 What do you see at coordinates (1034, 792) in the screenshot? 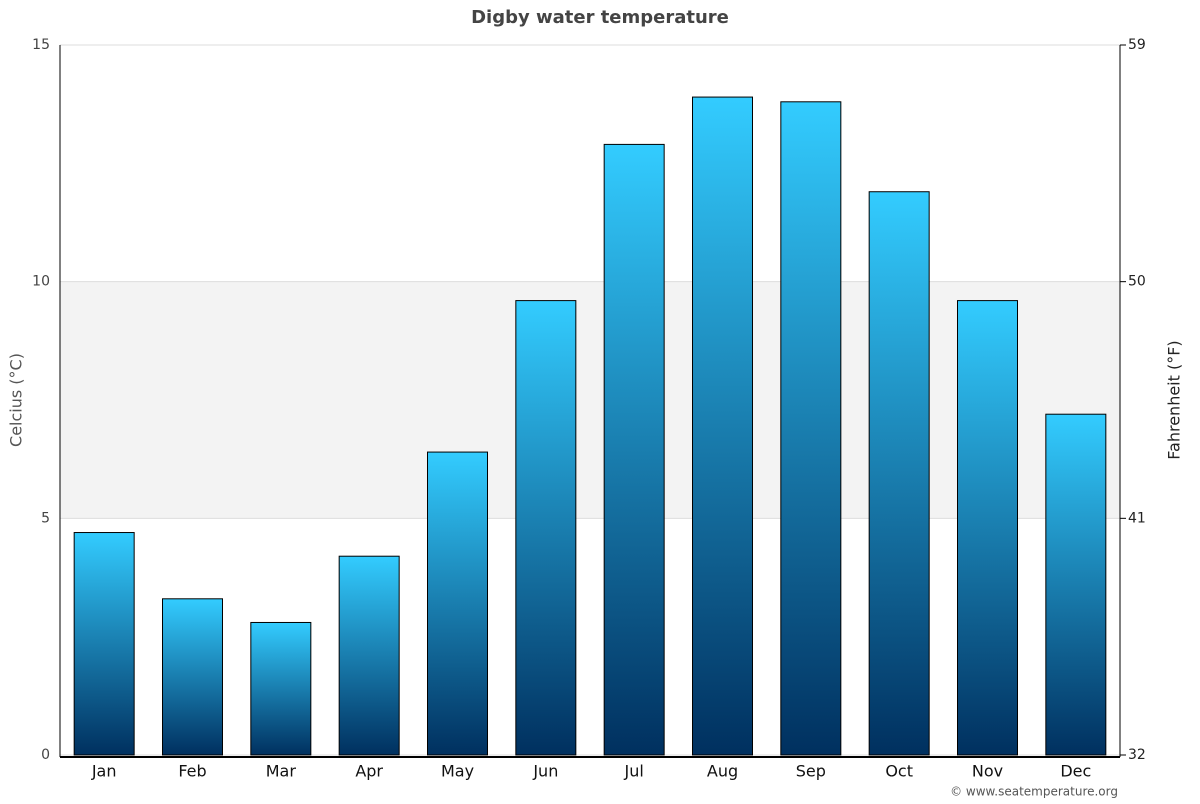
I see `credit: © www.seatemperature.org` at bounding box center [1034, 792].